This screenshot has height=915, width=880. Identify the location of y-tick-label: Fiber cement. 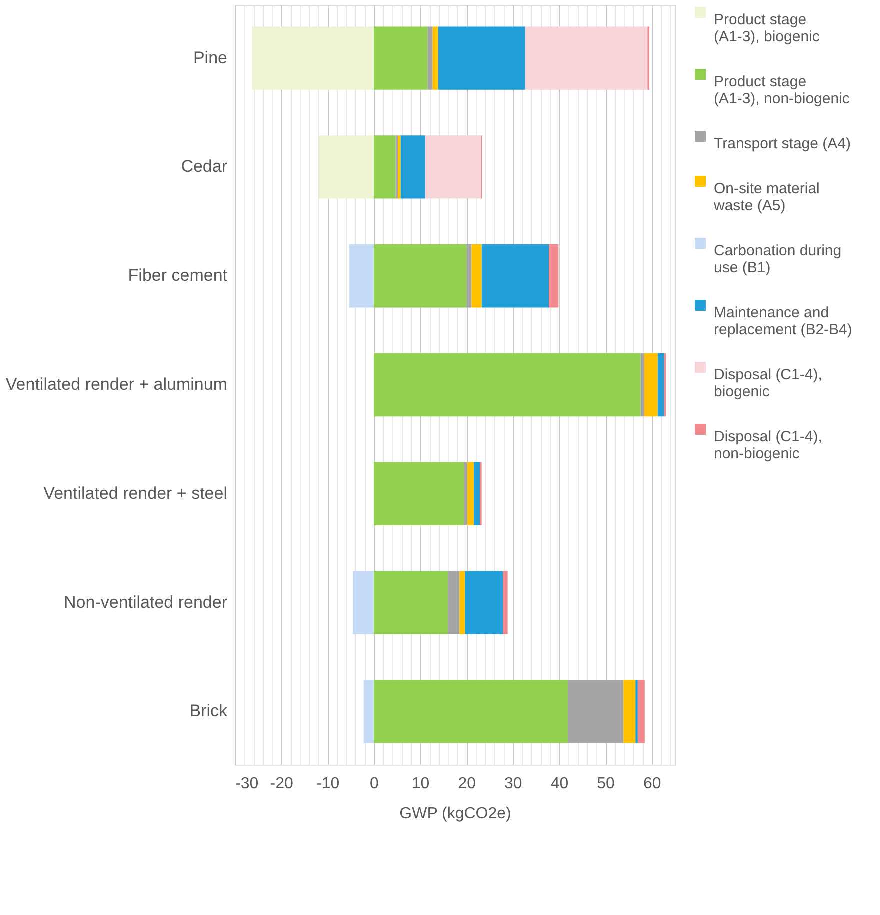
(178, 276).